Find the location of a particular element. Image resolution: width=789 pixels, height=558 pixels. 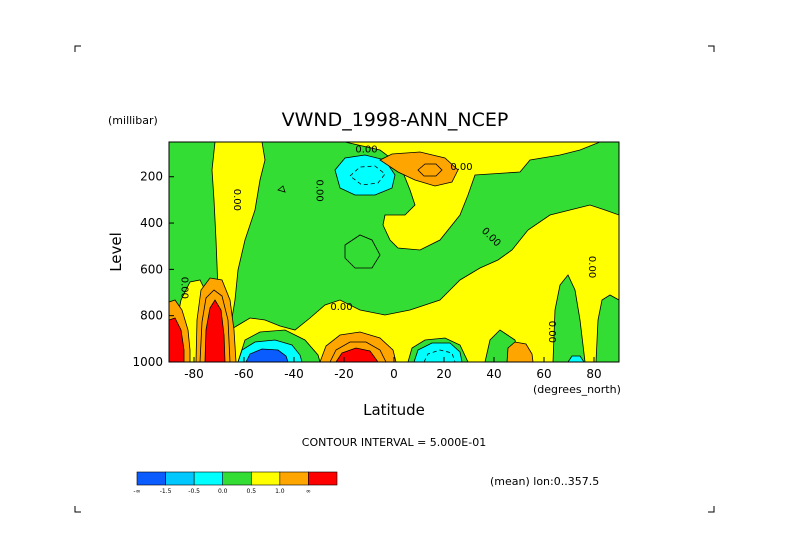

color-legend: -∞ -1.5 -0.5 0.0 0.5 1.0 ∞ is located at coordinates (235, 483).